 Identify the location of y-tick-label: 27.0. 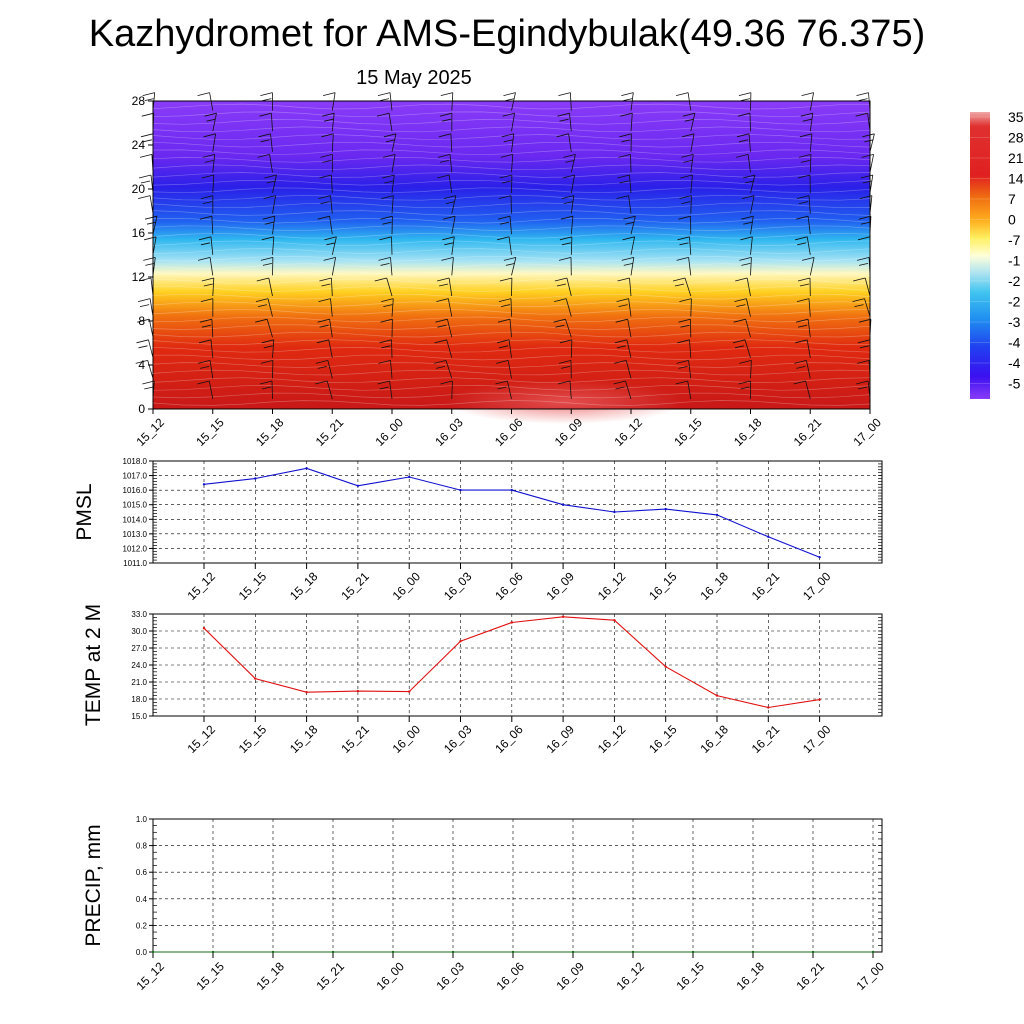
(139, 648).